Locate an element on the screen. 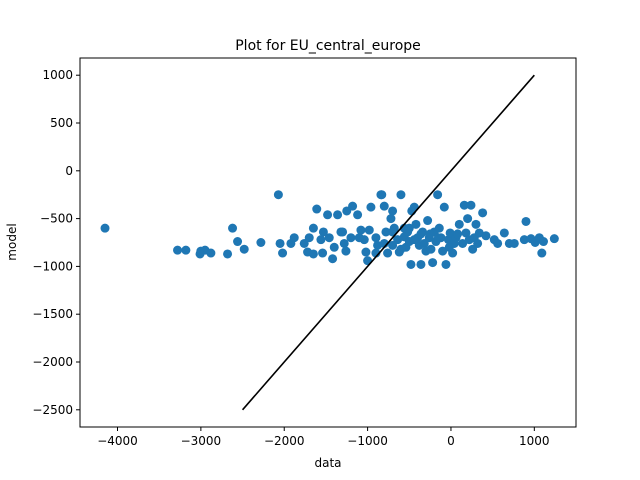  x-tick-label: 0 is located at coordinates (451, 441).